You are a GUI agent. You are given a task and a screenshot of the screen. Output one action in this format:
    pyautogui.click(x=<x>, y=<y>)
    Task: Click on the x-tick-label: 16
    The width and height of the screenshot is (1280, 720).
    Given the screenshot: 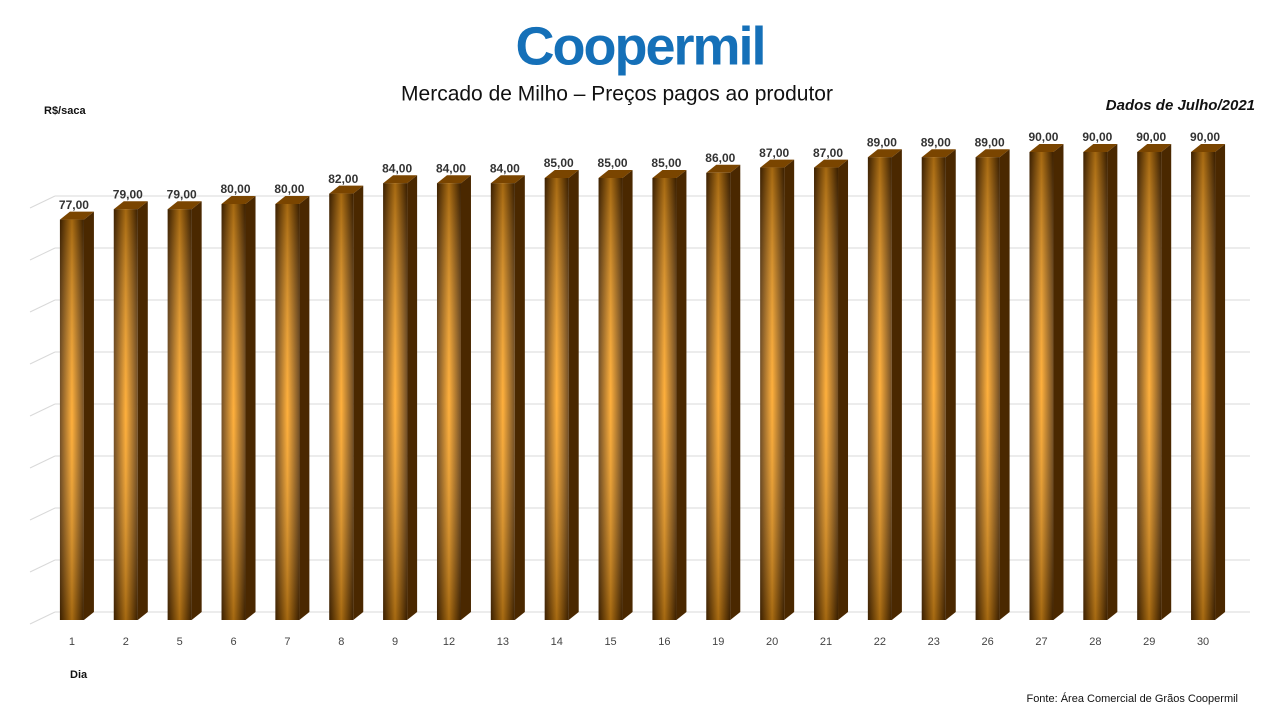 What is the action you would take?
    pyautogui.click(x=664, y=642)
    